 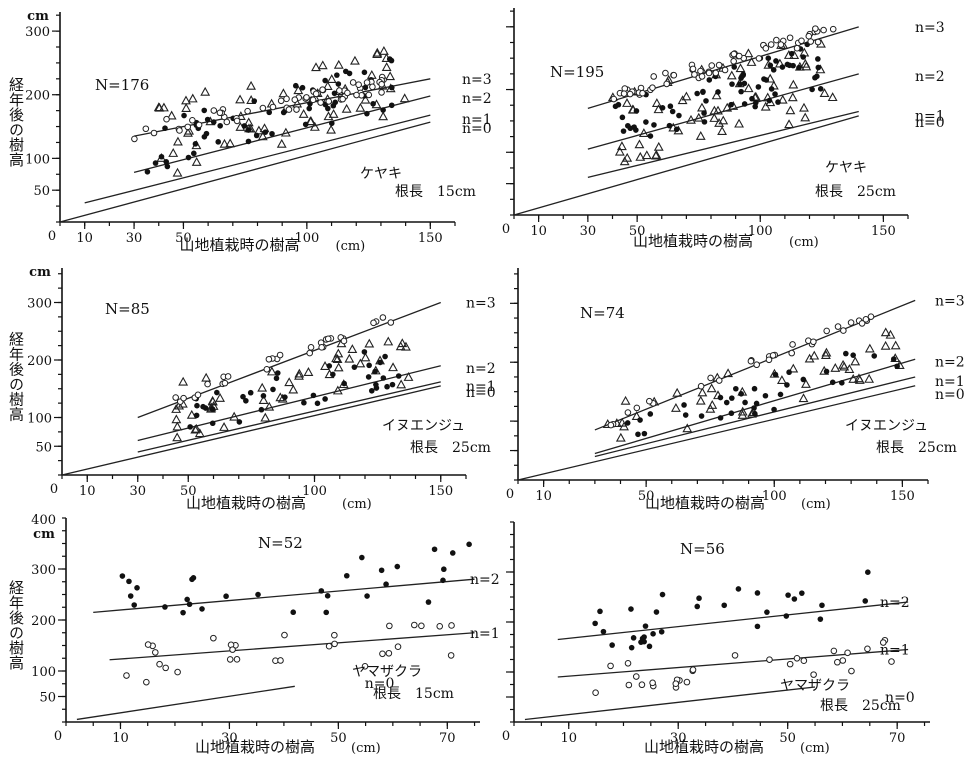 What do you see at coordinates (43, 520) in the screenshot?
I see `y-top-label: 400` at bounding box center [43, 520].